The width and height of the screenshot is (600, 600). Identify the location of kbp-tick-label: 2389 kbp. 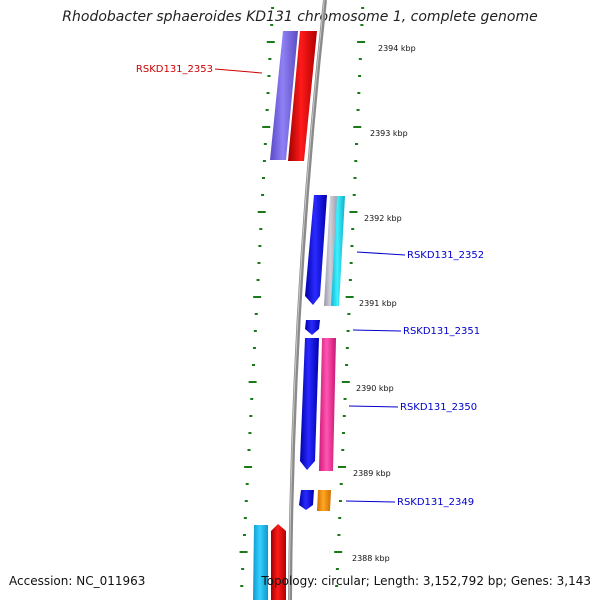
(372, 473).